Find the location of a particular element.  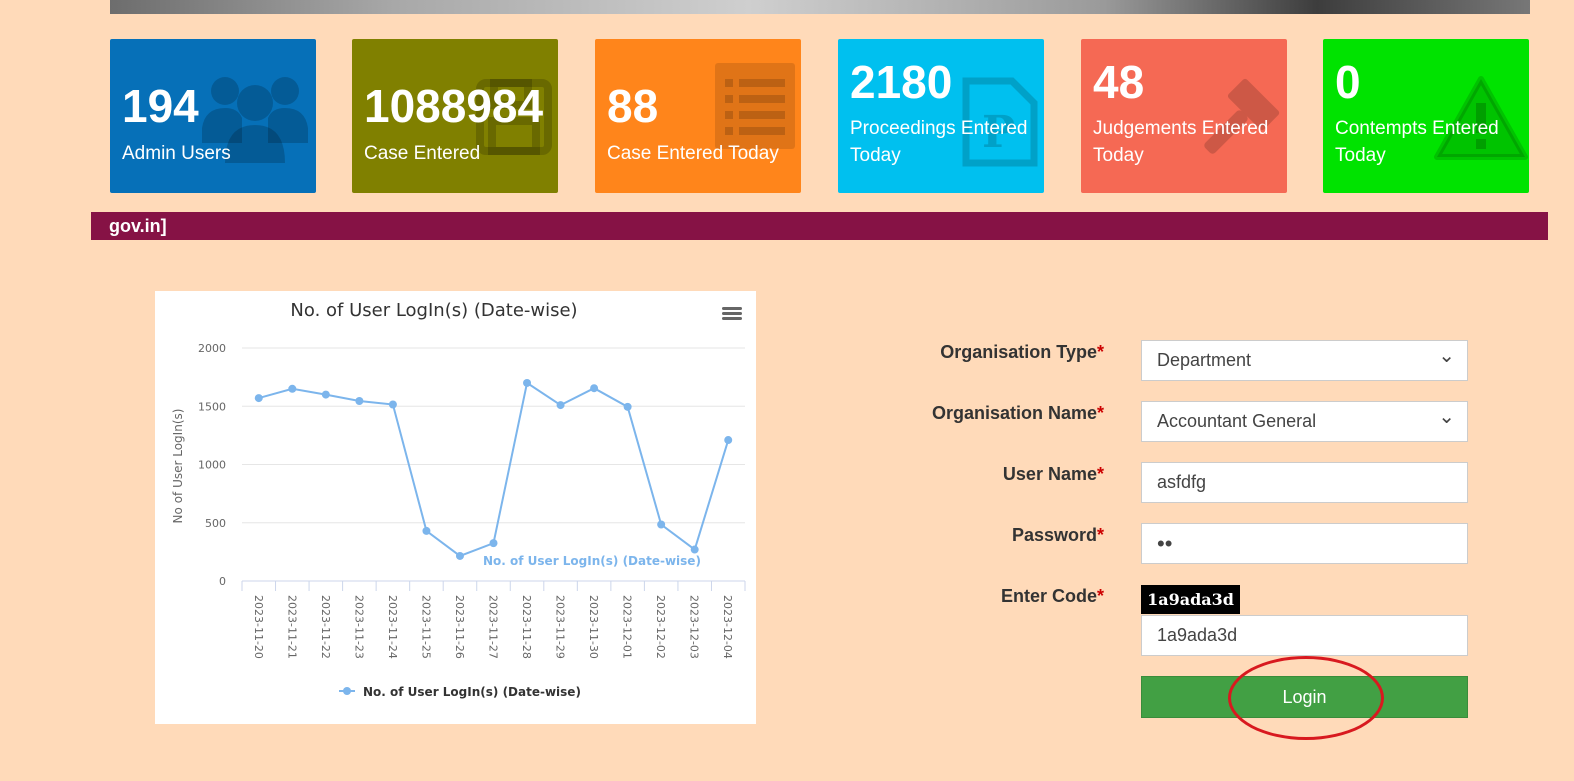

org-name-label: Organisation Name* is located at coordinates (1017, 413).